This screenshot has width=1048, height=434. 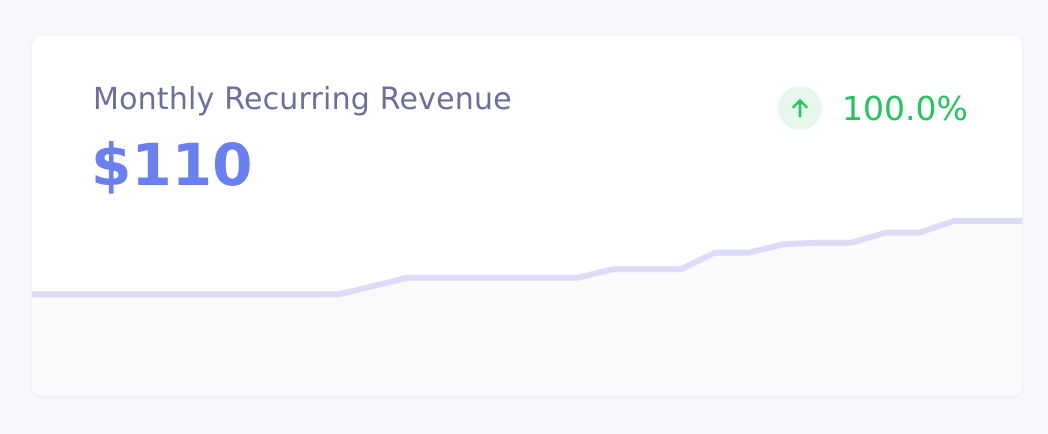 I want to click on arrow-up-icon, so click(x=800, y=108).